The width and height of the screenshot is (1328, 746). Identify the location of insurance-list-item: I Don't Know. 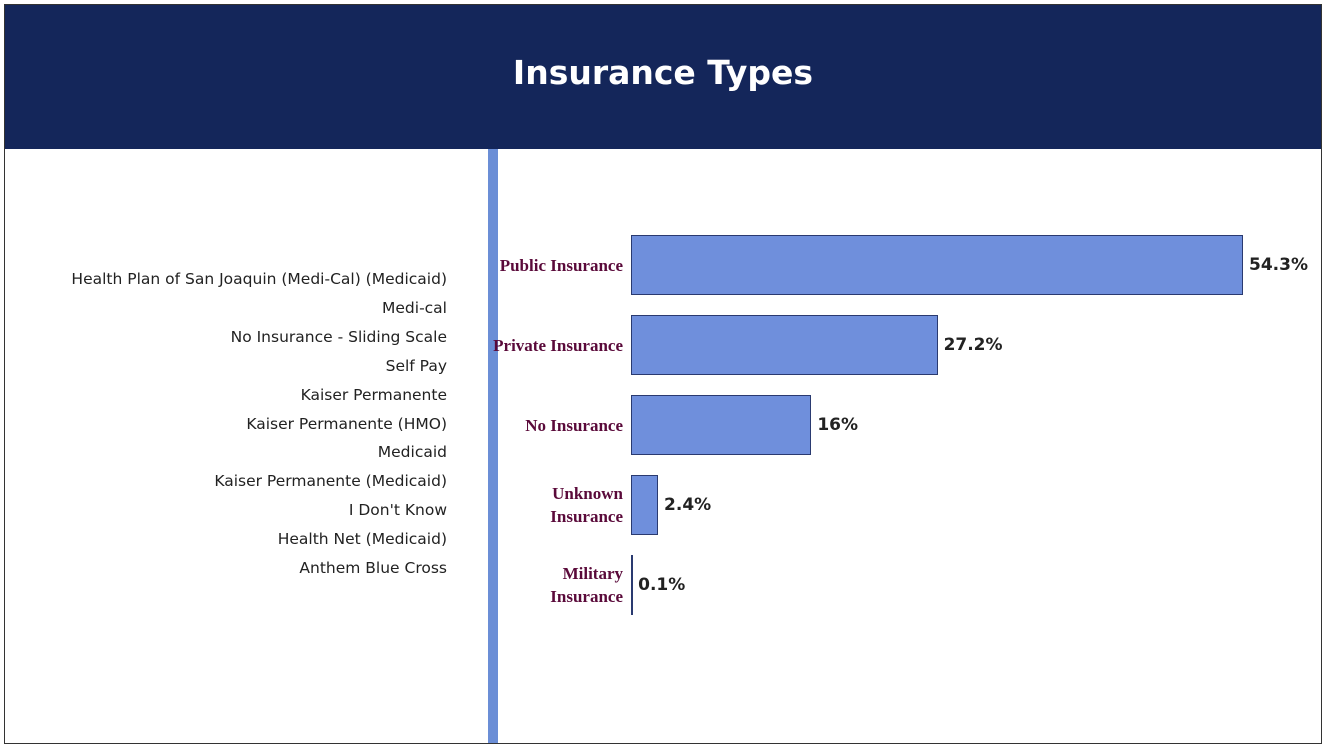
(397, 510).